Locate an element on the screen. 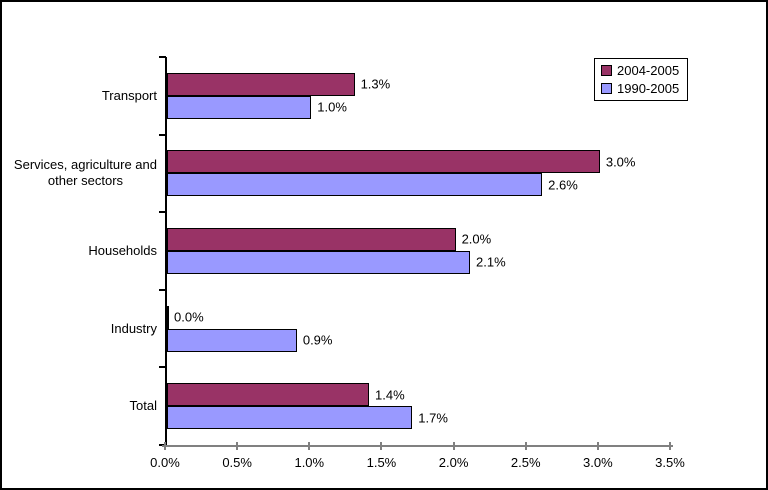 This screenshot has height=490, width=768. x-axis-tick-label: 1.0% is located at coordinates (309, 462).